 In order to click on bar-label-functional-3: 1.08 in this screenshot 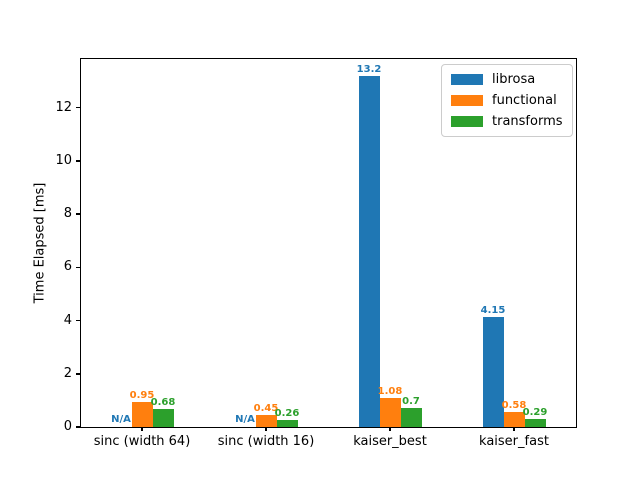, I will do `click(390, 392)`.